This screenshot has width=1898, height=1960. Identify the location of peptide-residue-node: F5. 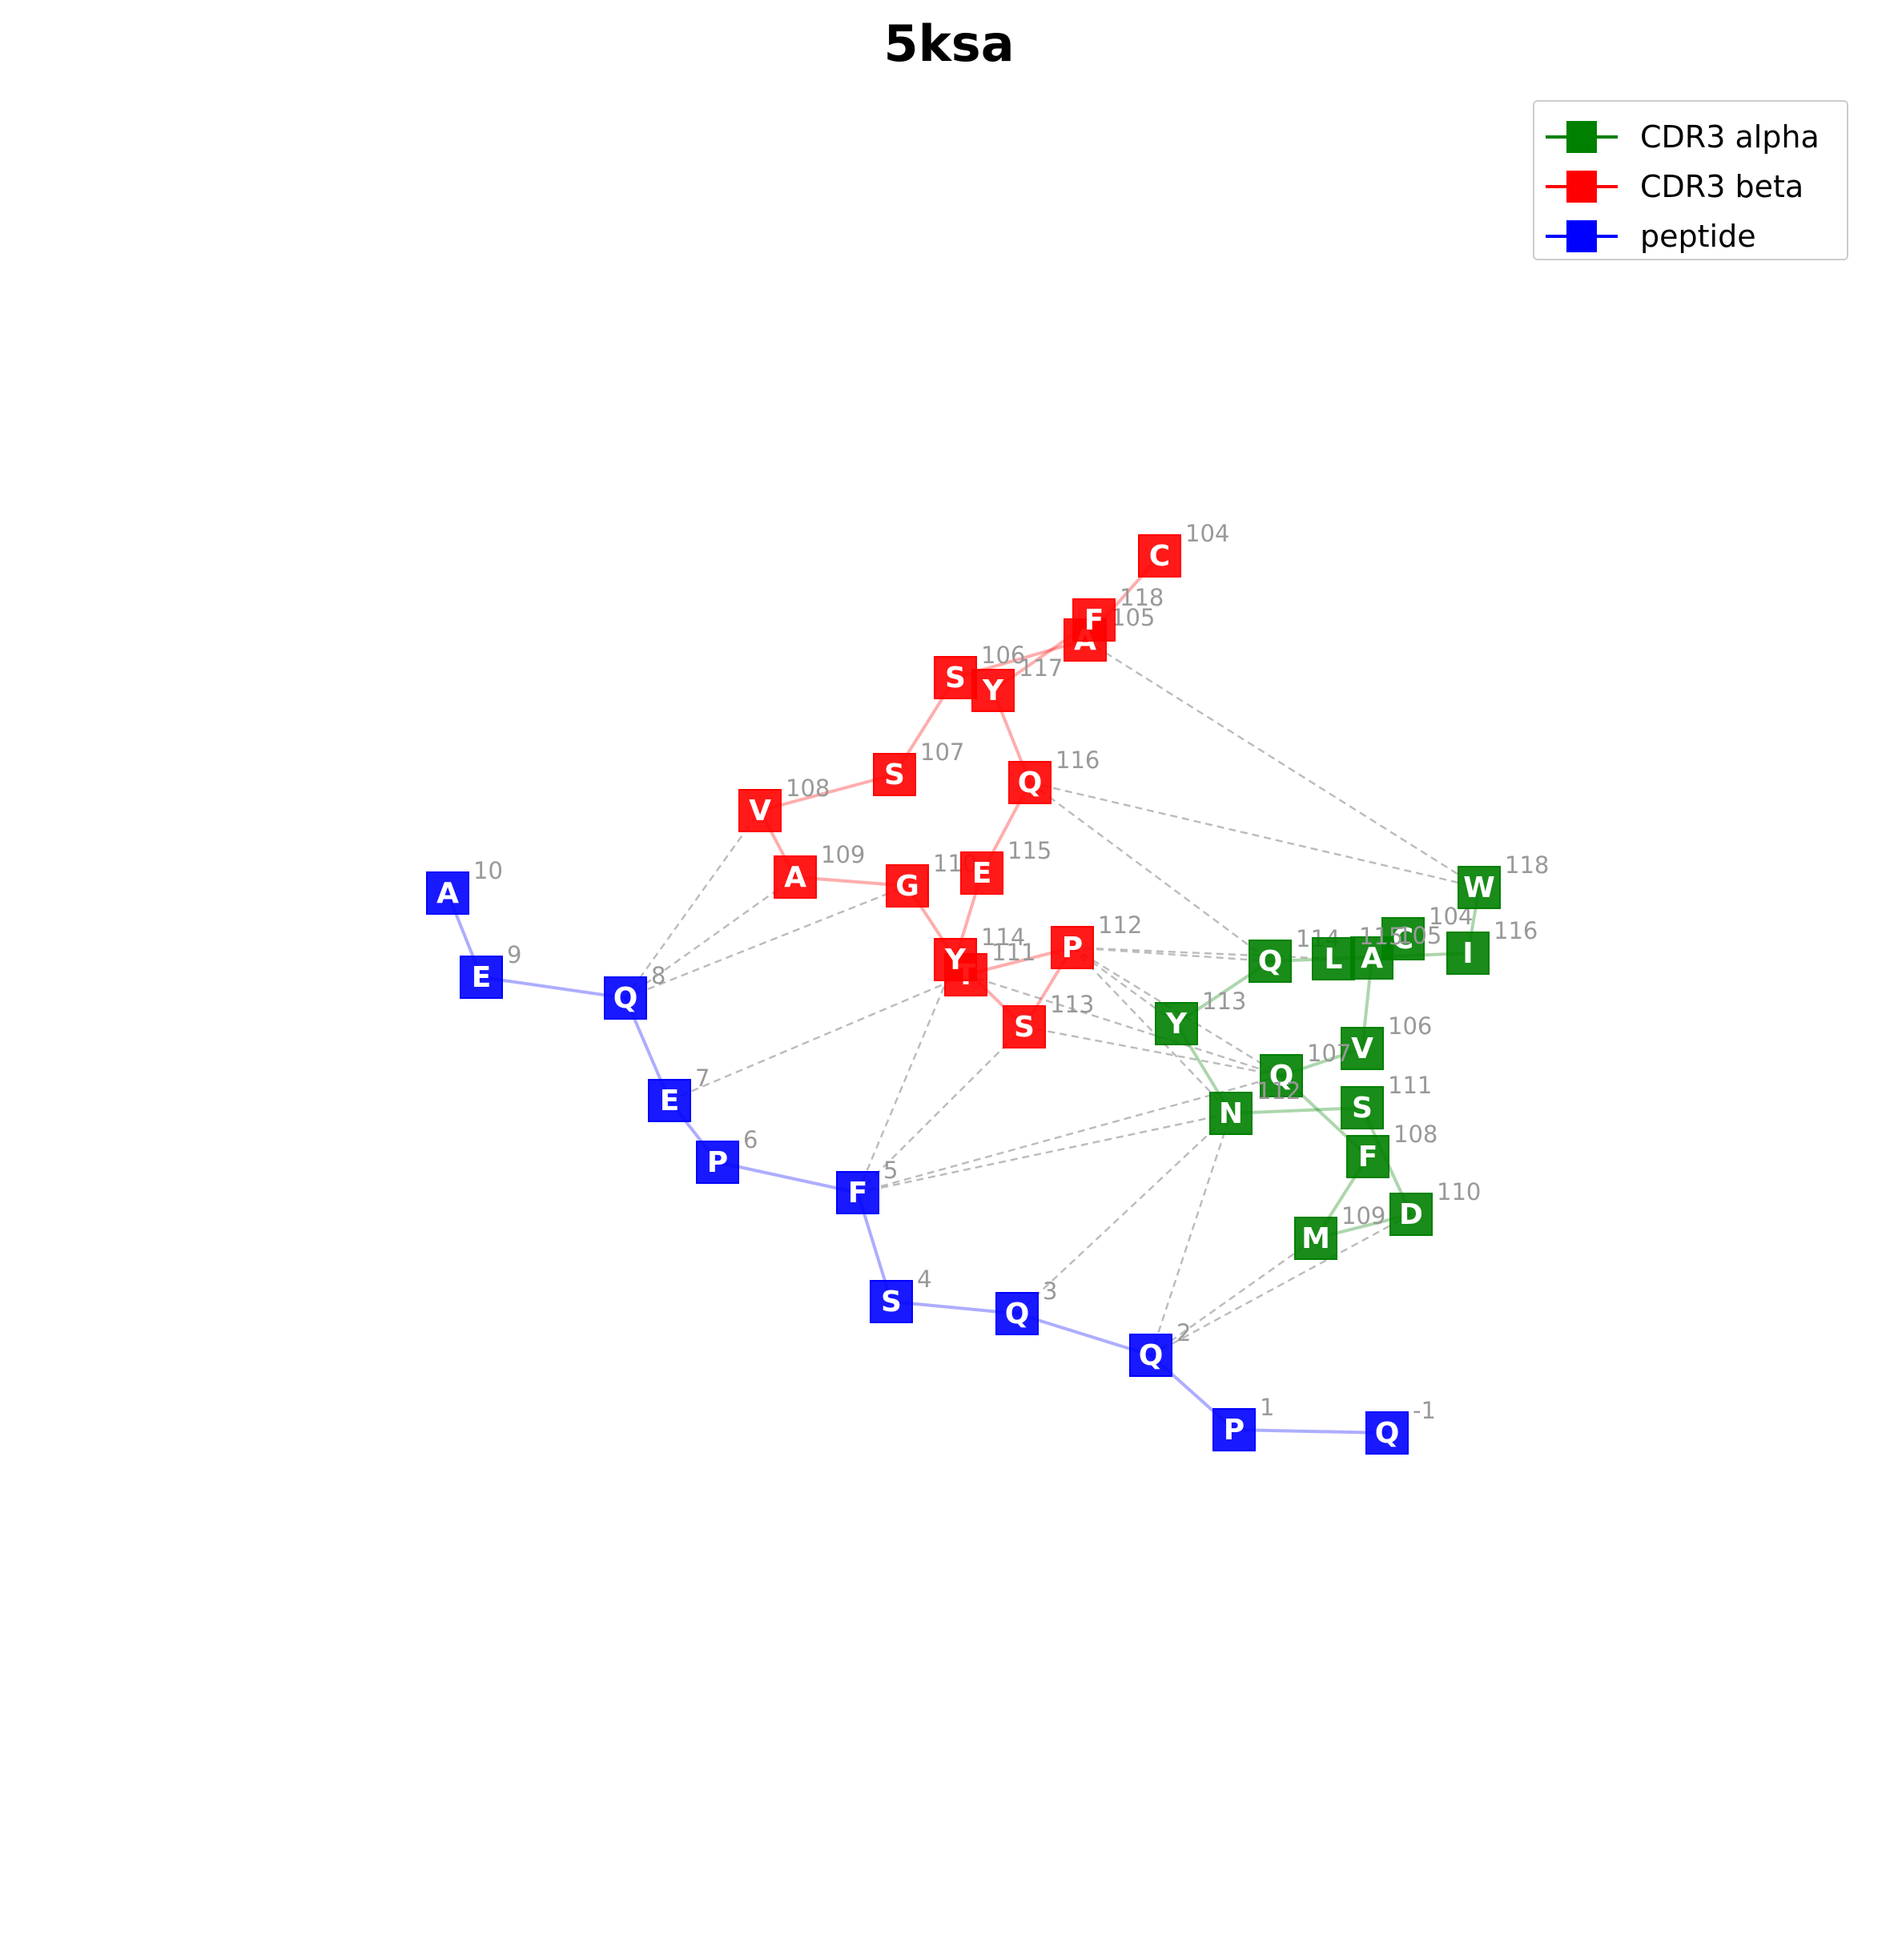
(867, 1185).